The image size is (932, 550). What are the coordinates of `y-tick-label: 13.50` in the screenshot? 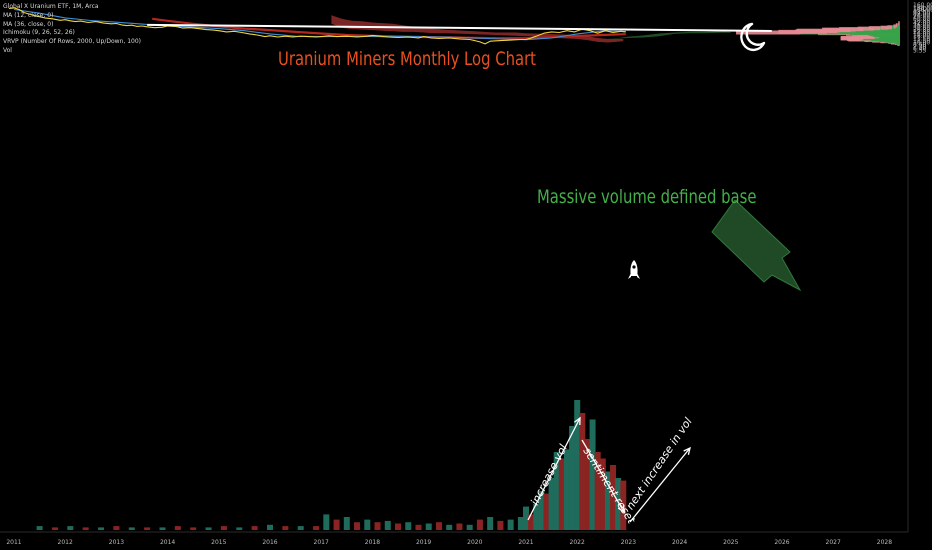 It's located at (921, 38).